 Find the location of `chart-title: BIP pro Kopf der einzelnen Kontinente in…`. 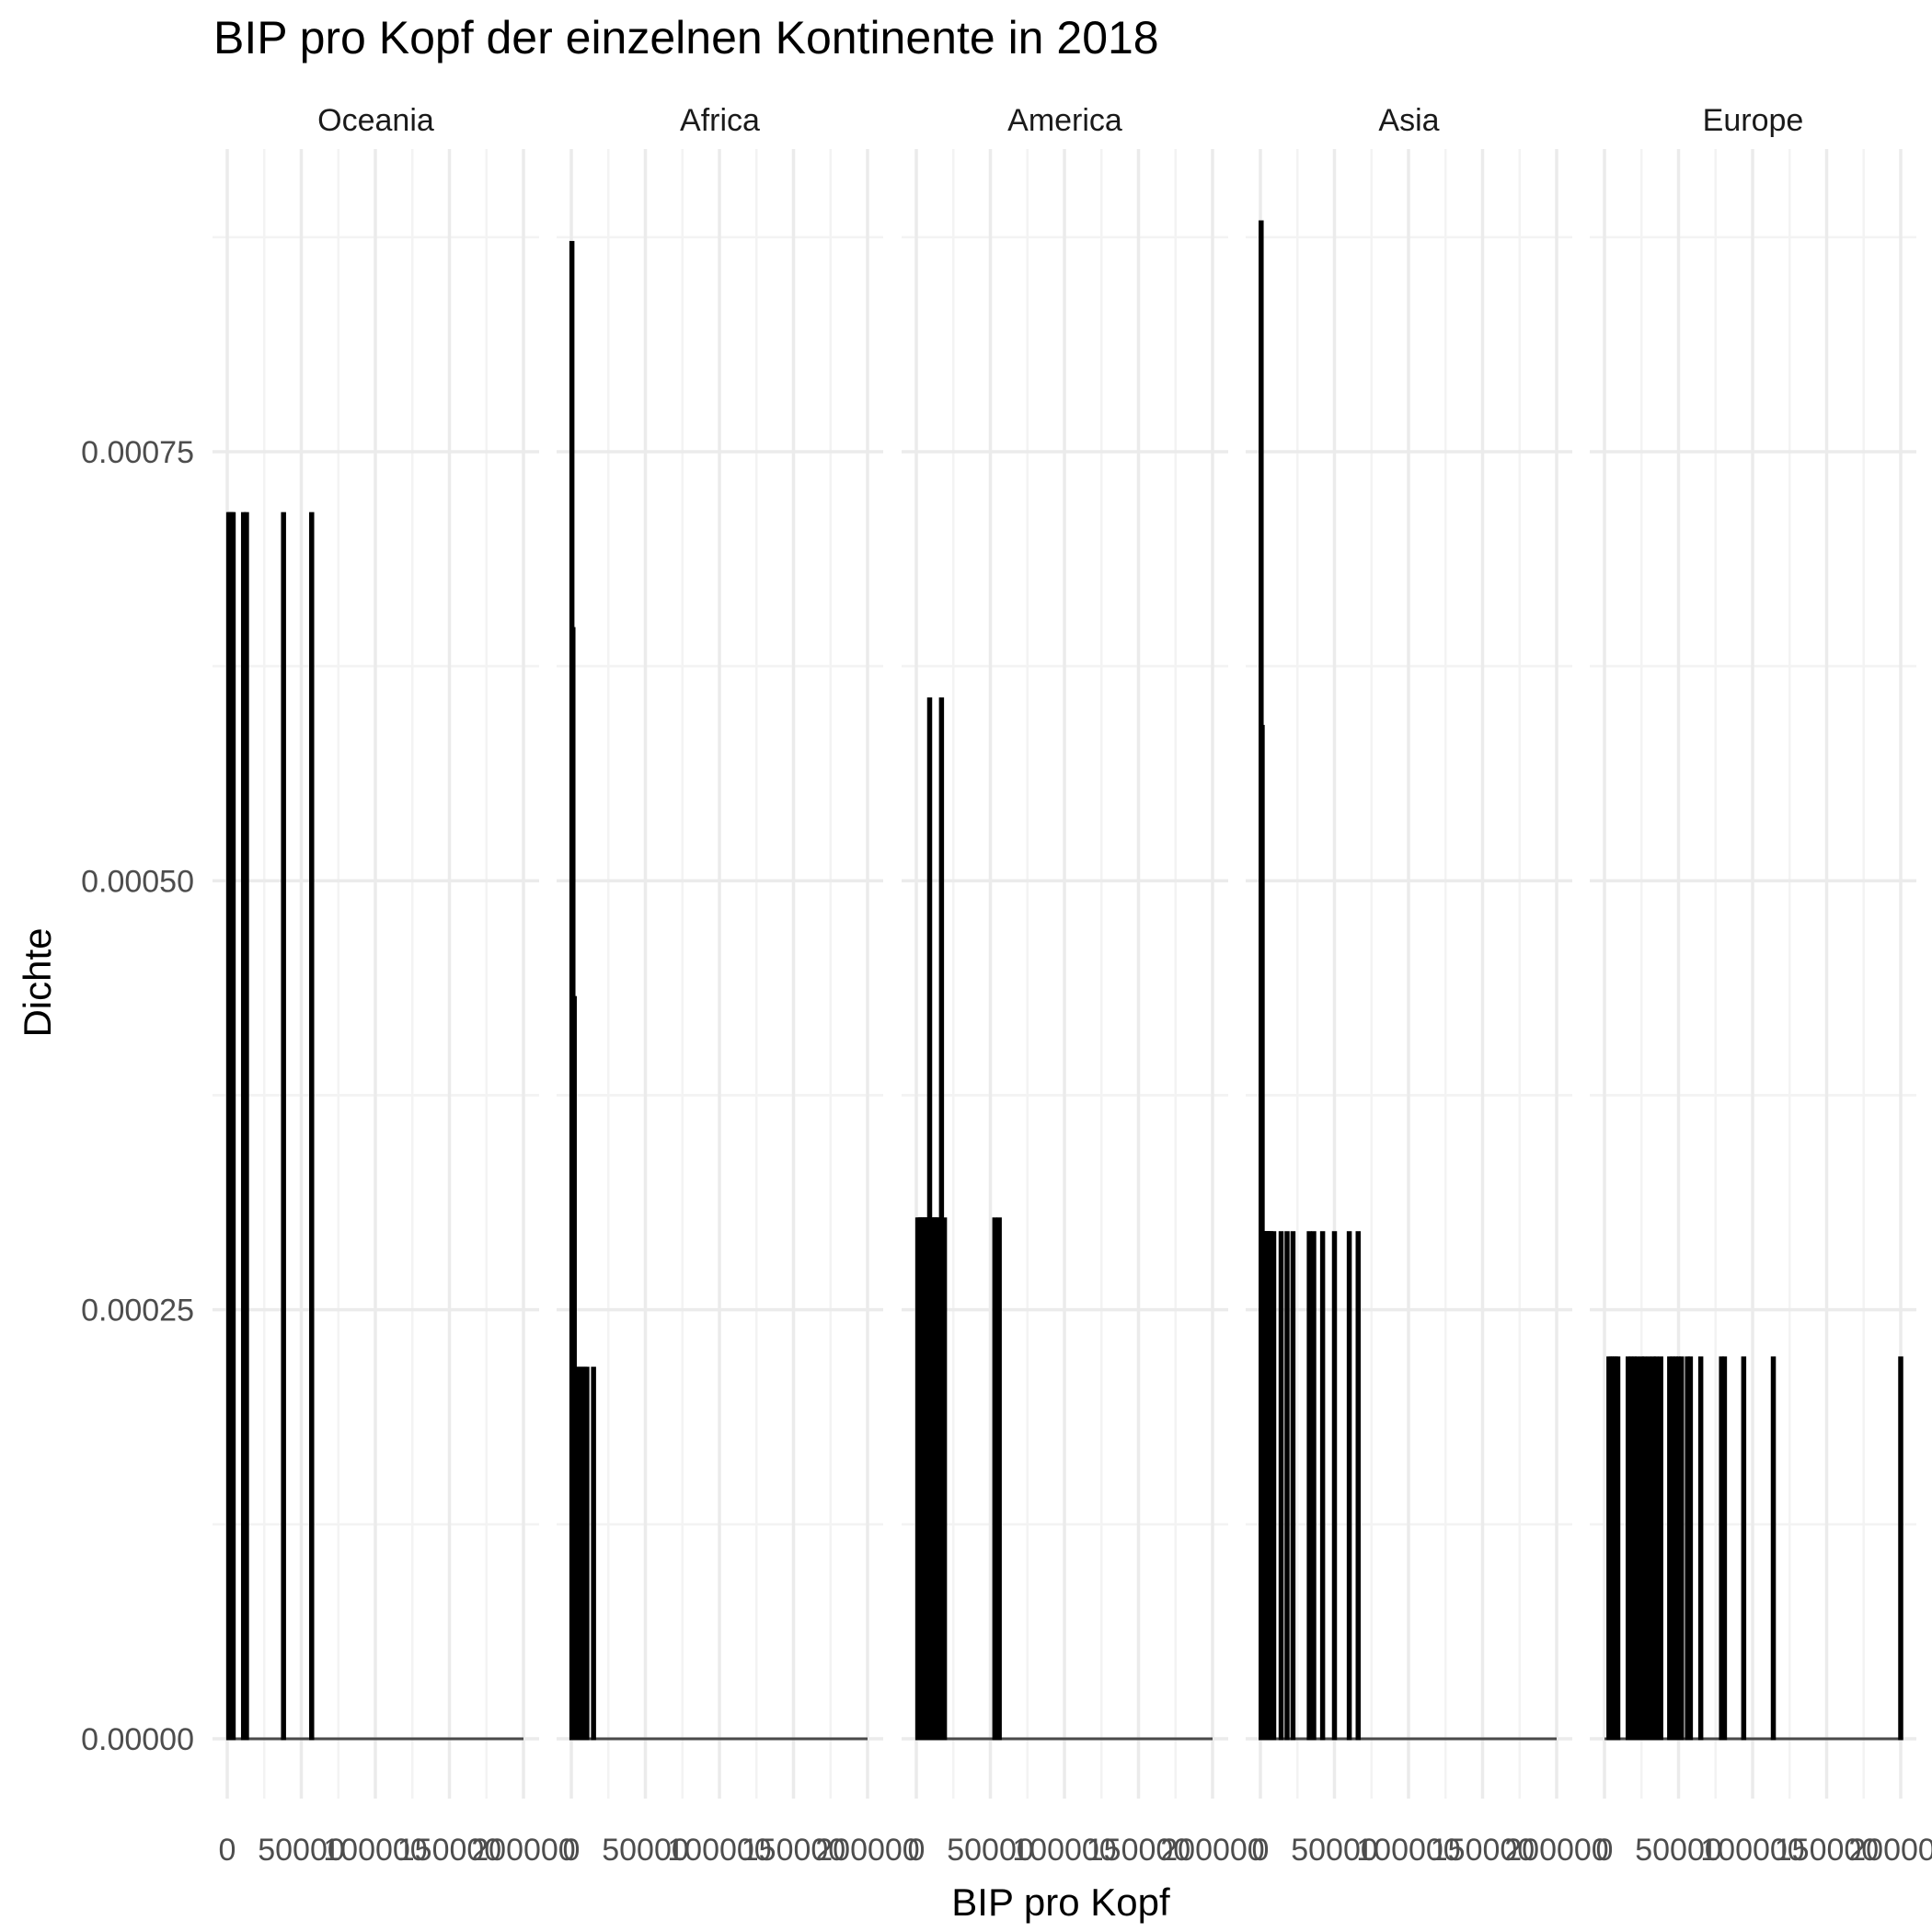

chart-title: BIP pro Kopf der einzelnen Kontinente in… is located at coordinates (686, 37).